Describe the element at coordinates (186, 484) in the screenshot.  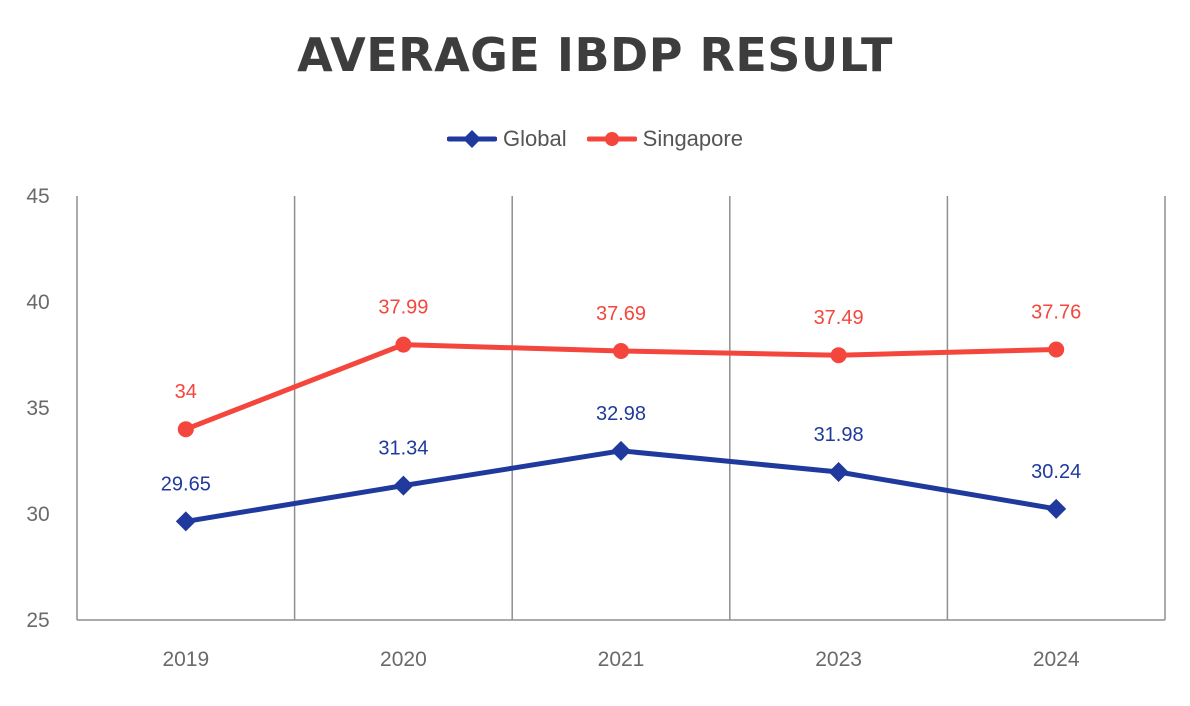
I see `data-label-global: 29.65` at that location.